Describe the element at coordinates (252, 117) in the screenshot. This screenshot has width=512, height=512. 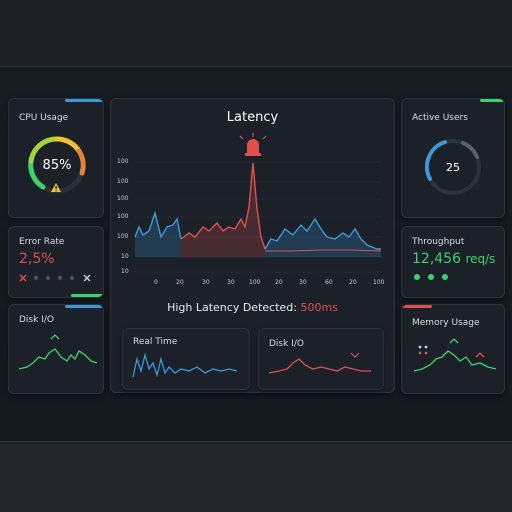
I see `latency-title: Latency` at that location.